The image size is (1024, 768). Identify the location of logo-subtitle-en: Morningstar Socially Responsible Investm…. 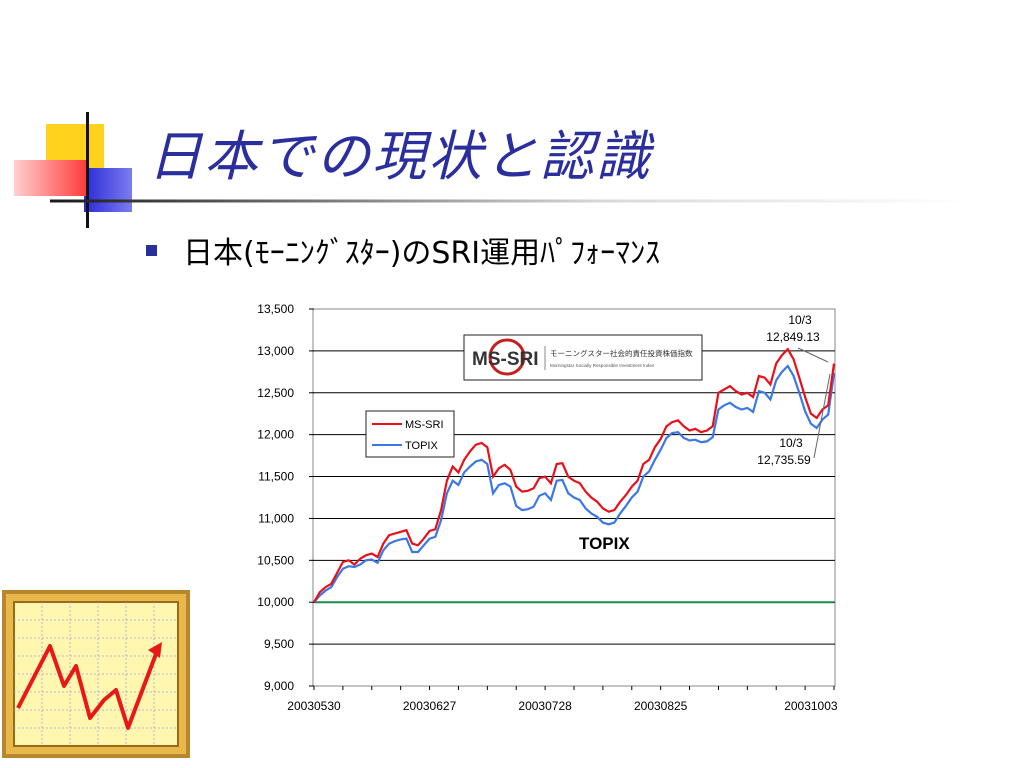
(602, 365).